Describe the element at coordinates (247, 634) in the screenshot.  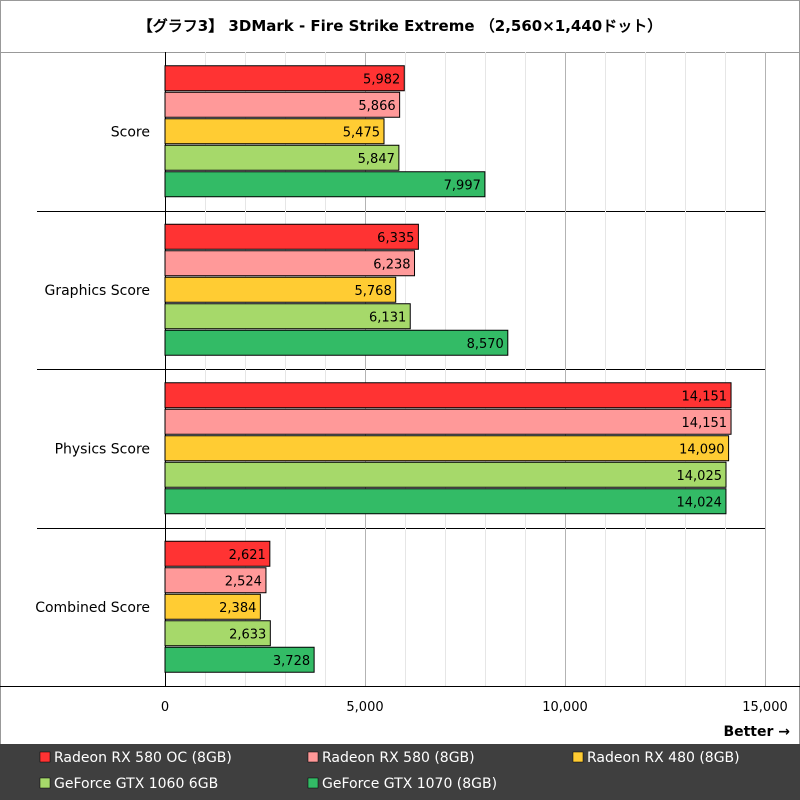
I see `data-label: 2,633` at that location.